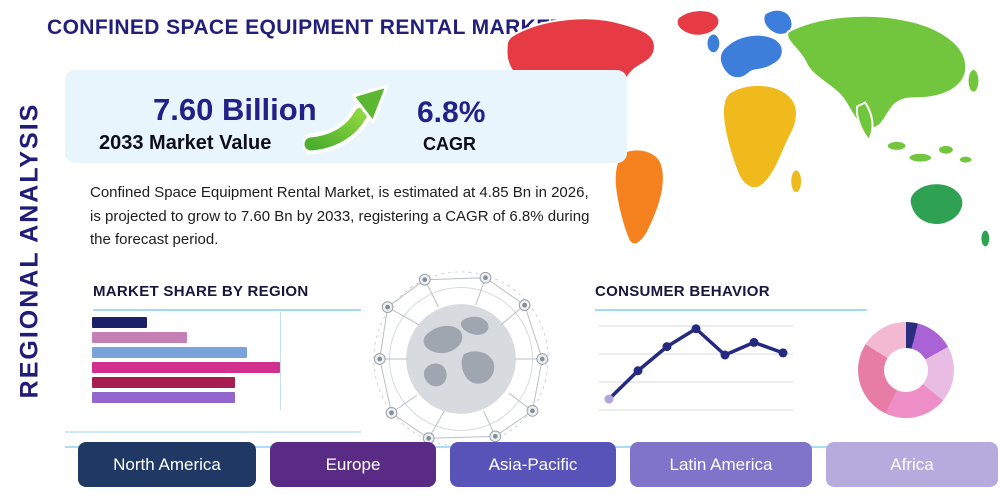 This screenshot has height=500, width=1000. I want to click on bar-chart-underline, so click(213, 432).